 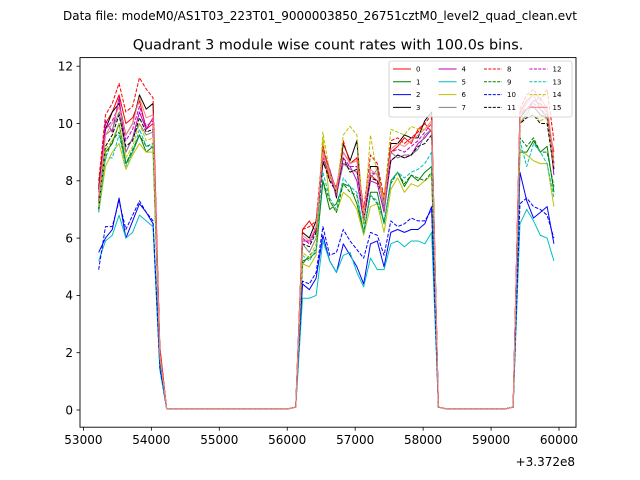 What do you see at coordinates (321, 437) in the screenshot?
I see `x-axis: 53000 54000 55000 56000 57000 58000 59000 60000` at bounding box center [321, 437].